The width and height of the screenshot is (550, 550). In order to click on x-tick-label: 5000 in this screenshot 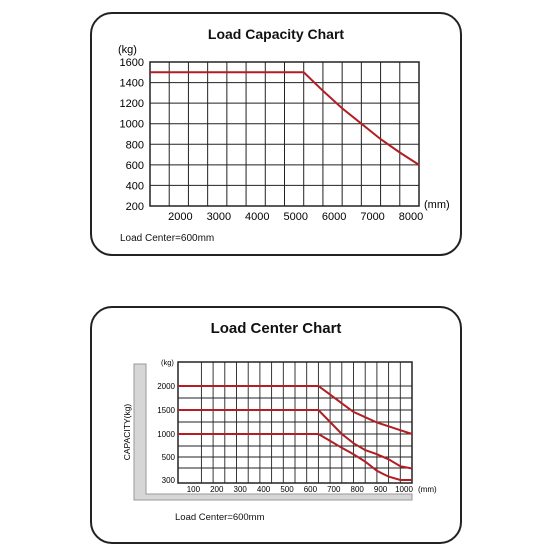, I will do `click(295, 217)`.